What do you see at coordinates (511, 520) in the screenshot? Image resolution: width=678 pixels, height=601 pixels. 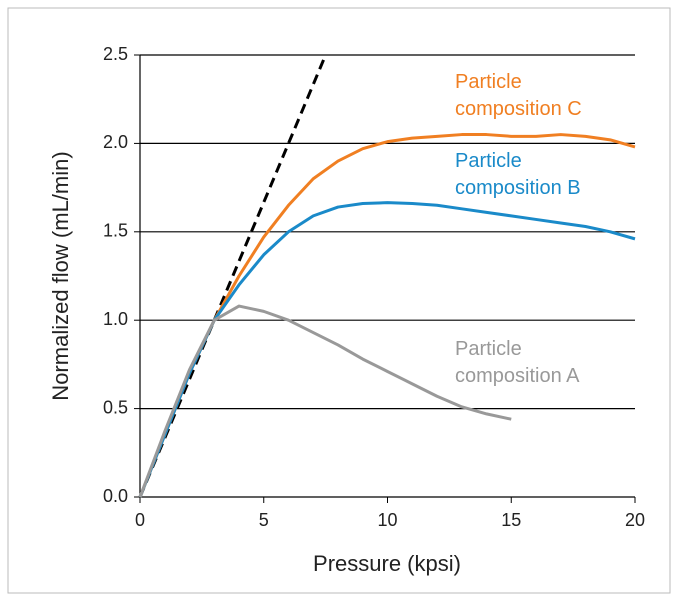 I see `x-tick-label: 15` at bounding box center [511, 520].